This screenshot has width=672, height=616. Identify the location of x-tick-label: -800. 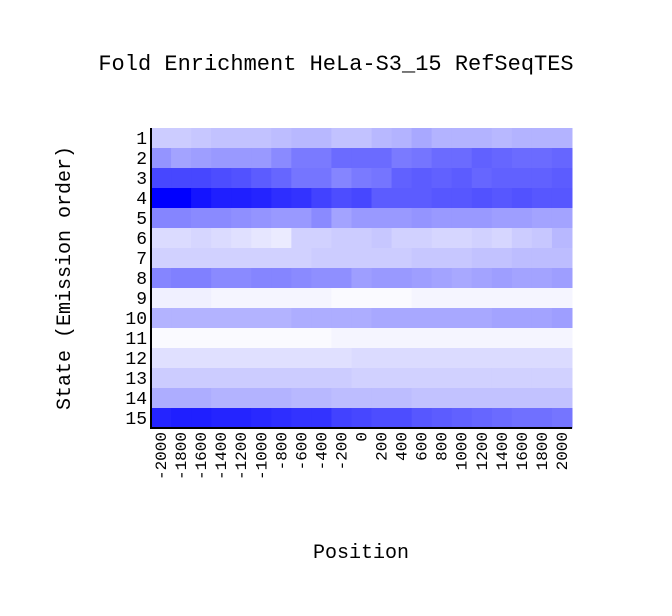
(282, 451).